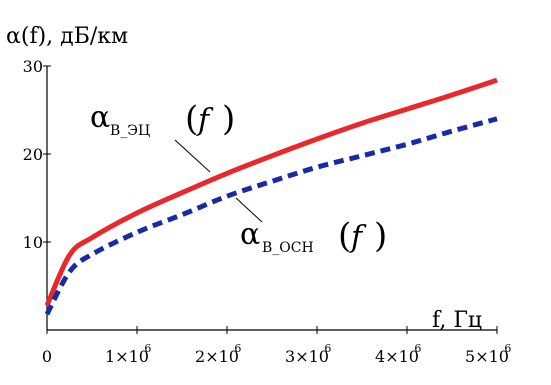 Image resolution: width=551 pixels, height=385 pixels. Describe the element at coordinates (192, 156) in the screenshot. I see `annotation-ec-leader` at that location.